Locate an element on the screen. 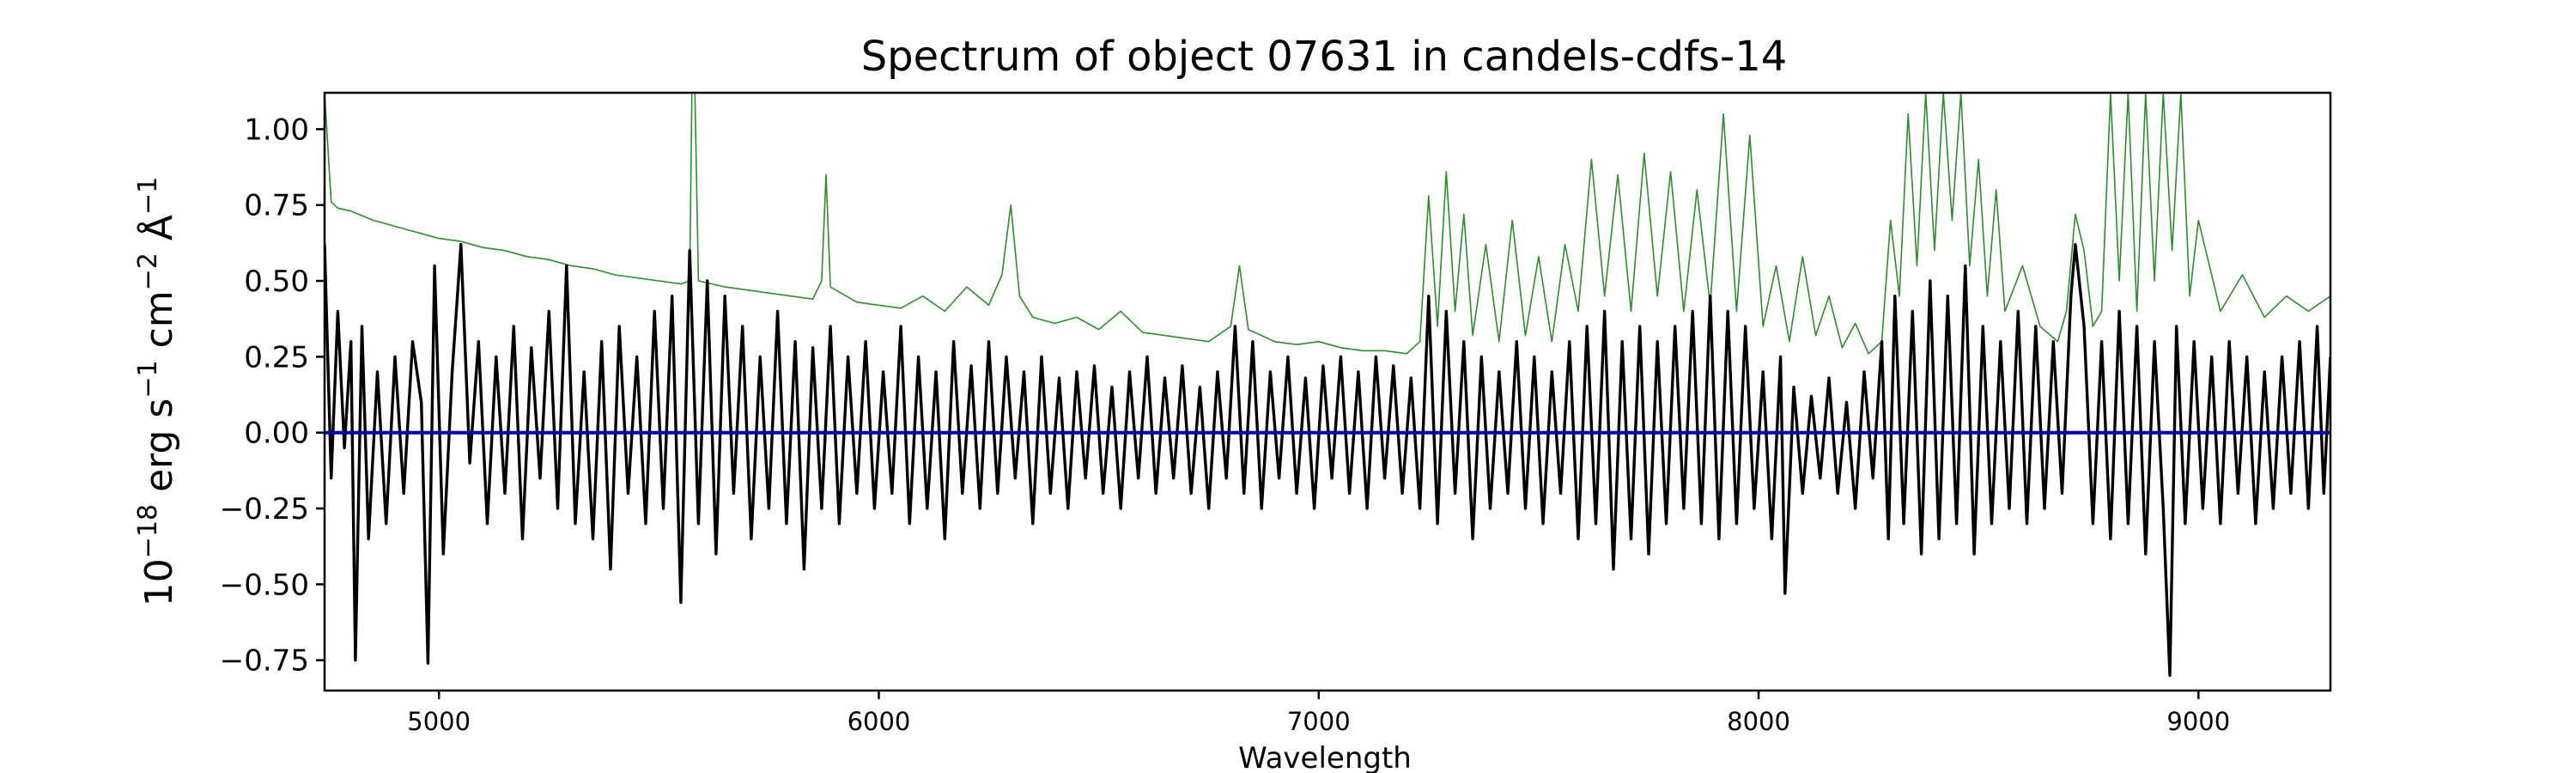 This screenshot has height=773, width=2576. y-tick-label: −0.75 is located at coordinates (264, 661).